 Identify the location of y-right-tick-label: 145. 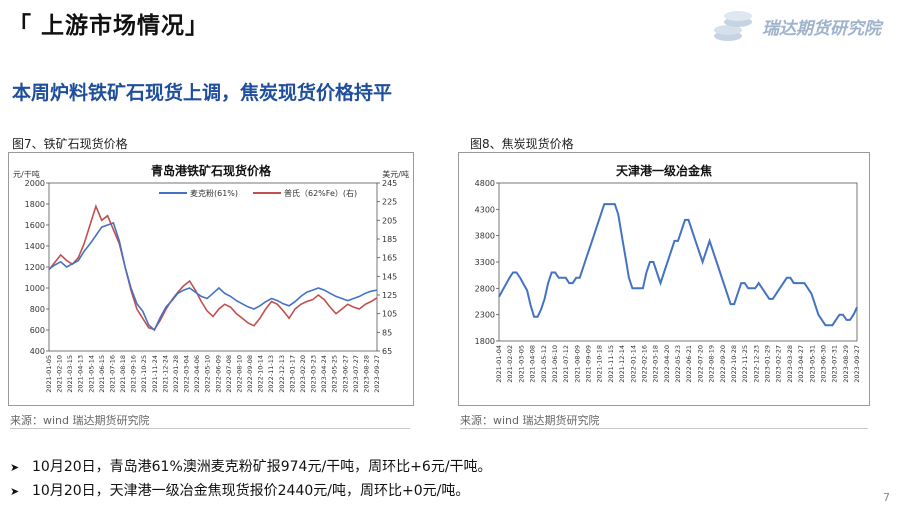
(389, 276).